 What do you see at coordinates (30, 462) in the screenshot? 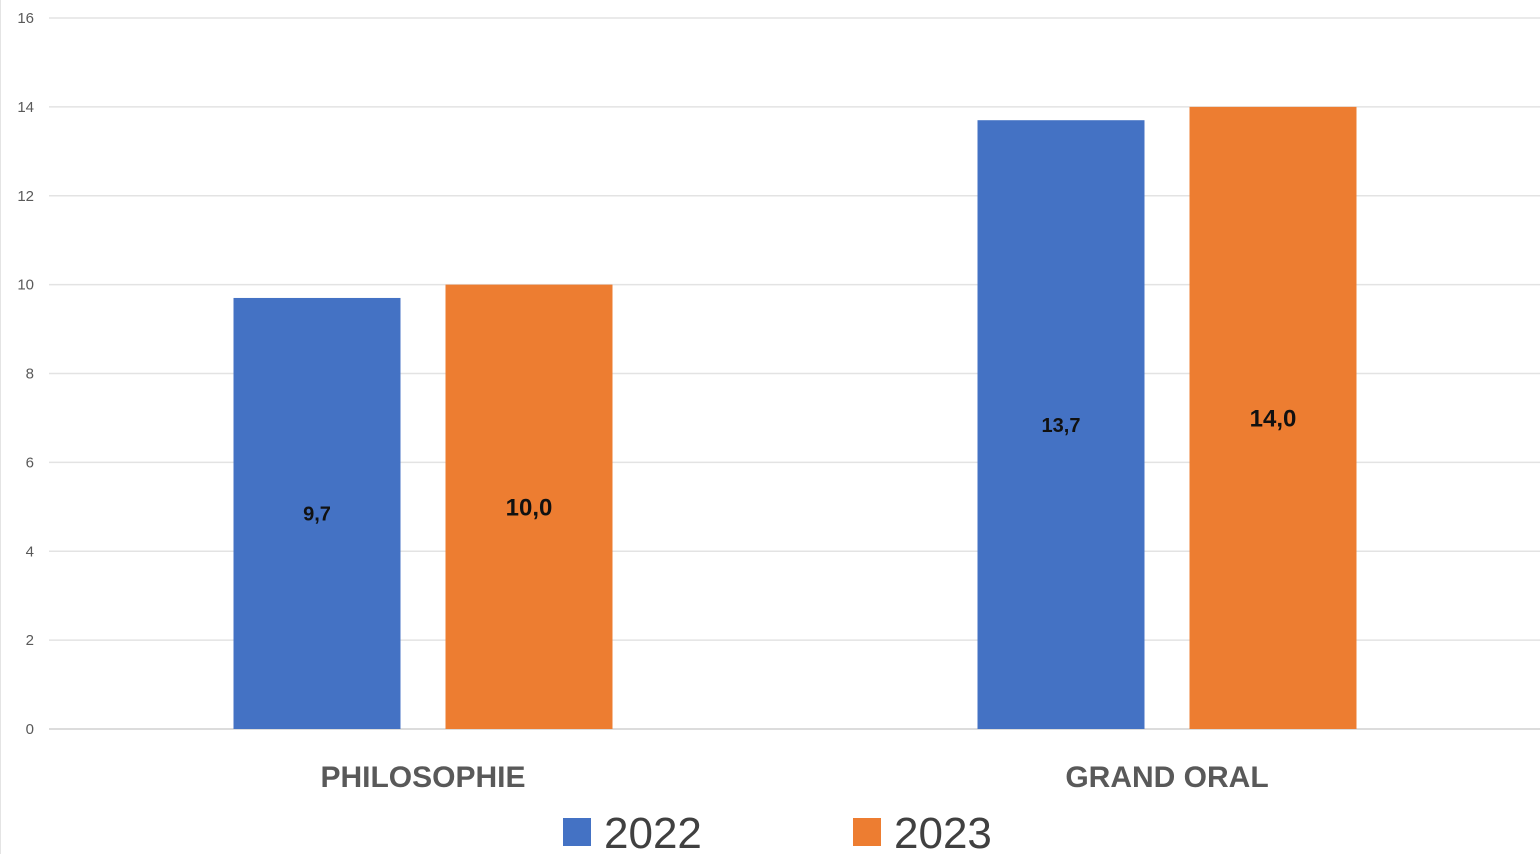
I see `y-tick-label: 6` at bounding box center [30, 462].